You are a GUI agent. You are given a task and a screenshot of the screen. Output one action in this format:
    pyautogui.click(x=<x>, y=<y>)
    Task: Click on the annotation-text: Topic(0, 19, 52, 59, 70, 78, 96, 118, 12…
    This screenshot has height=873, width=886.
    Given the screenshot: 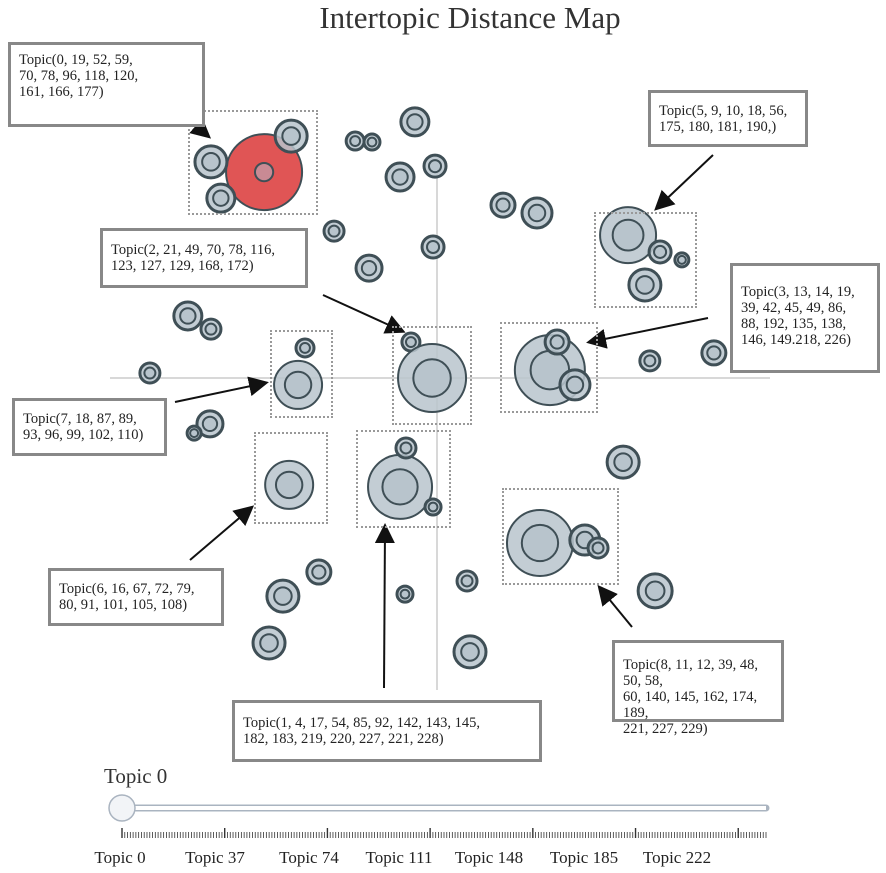 What is the action you would take?
    pyautogui.click(x=79, y=76)
    